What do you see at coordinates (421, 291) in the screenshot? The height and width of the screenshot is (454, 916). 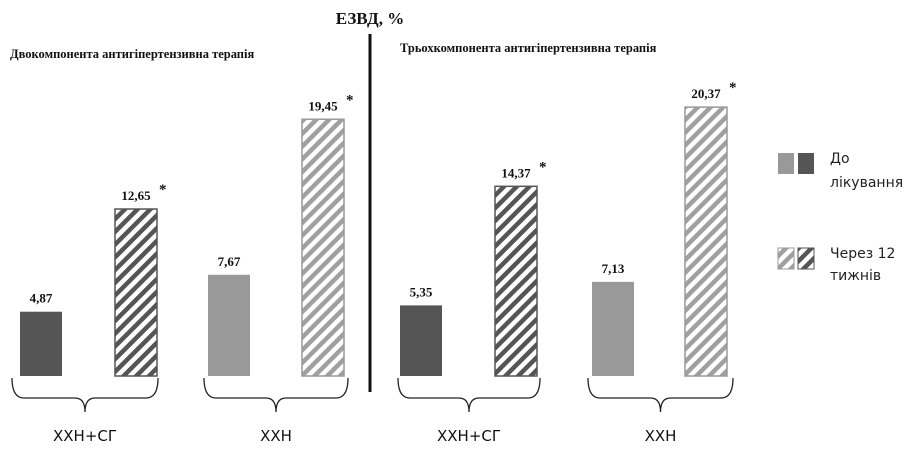 I see `bar-value-label: 5,35` at bounding box center [421, 291].